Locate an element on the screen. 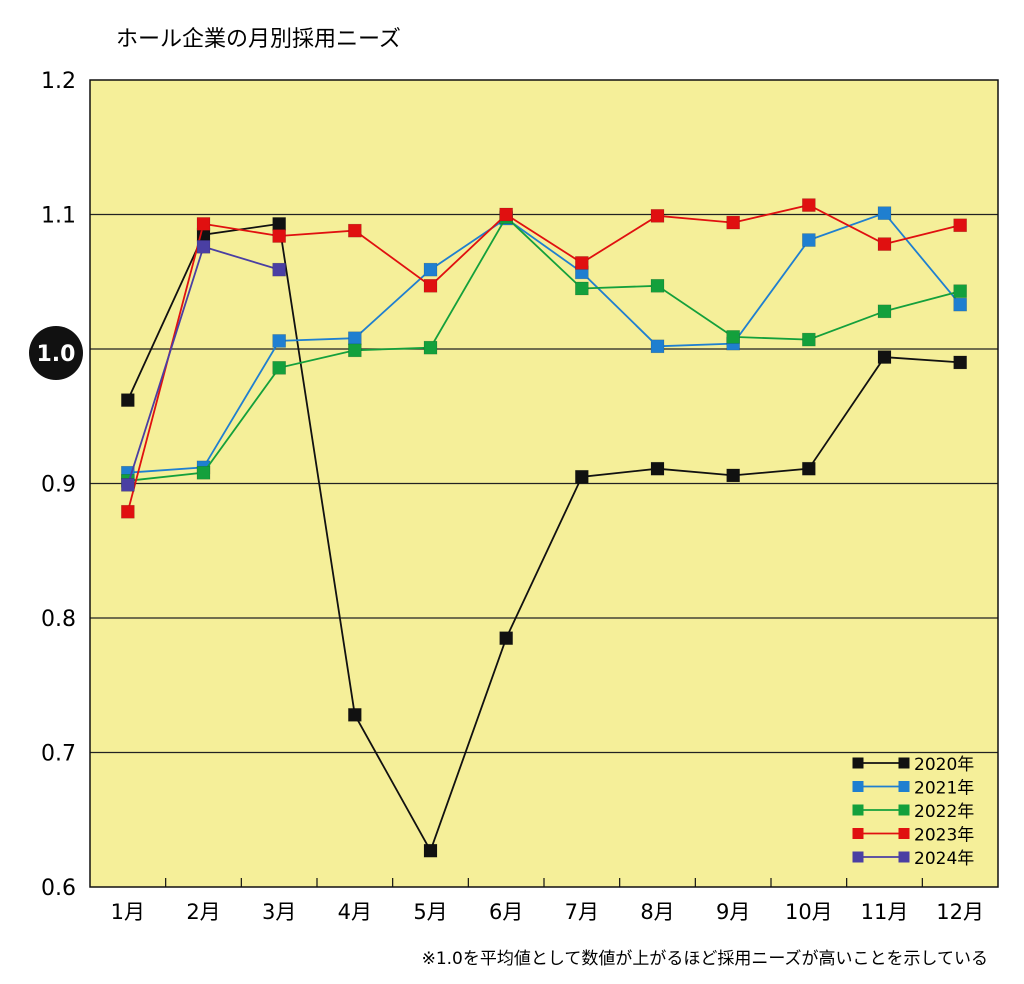 This screenshot has height=984, width=1024. x-tick-label: 8月 is located at coordinates (657, 912).